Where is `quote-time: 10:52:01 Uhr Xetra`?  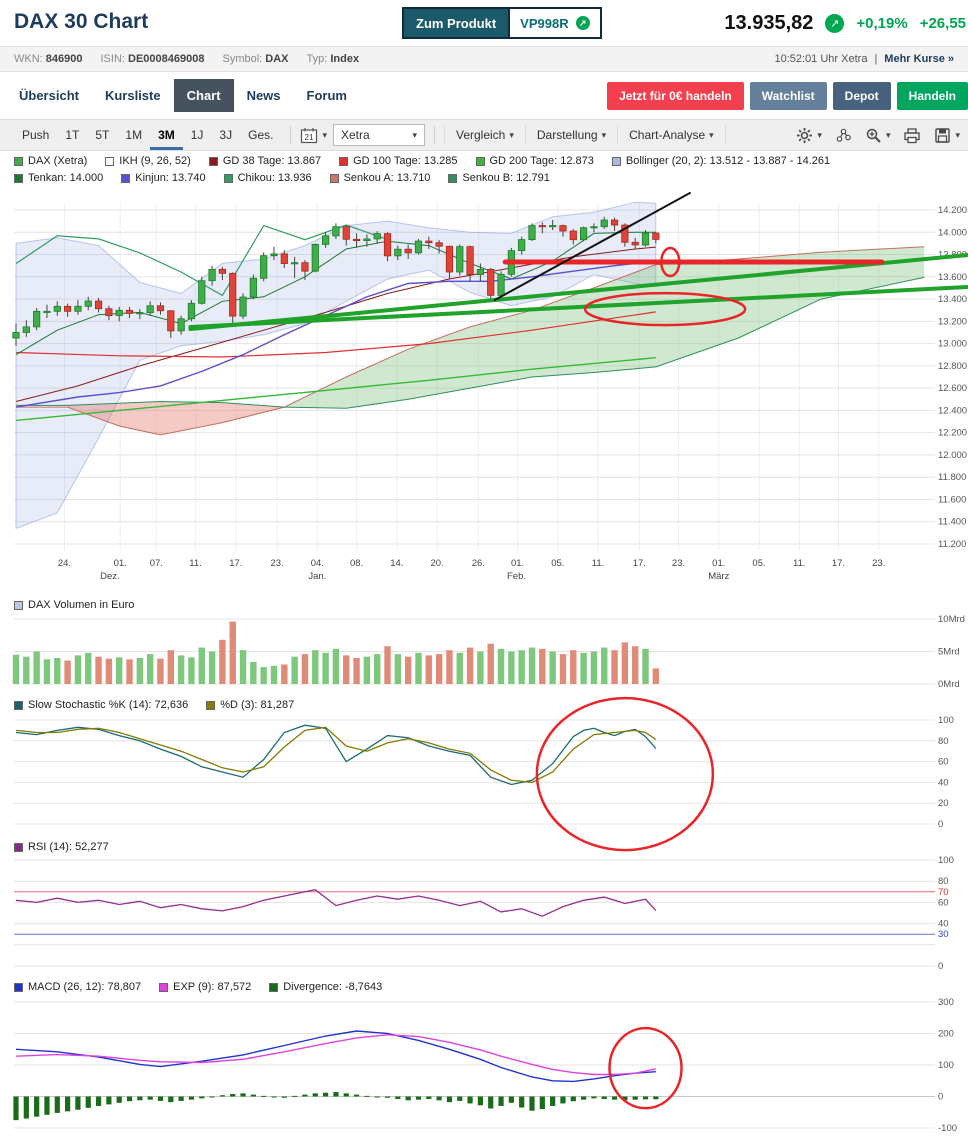
quote-time: 10:52:01 Uhr Xetra is located at coordinates (821, 59).